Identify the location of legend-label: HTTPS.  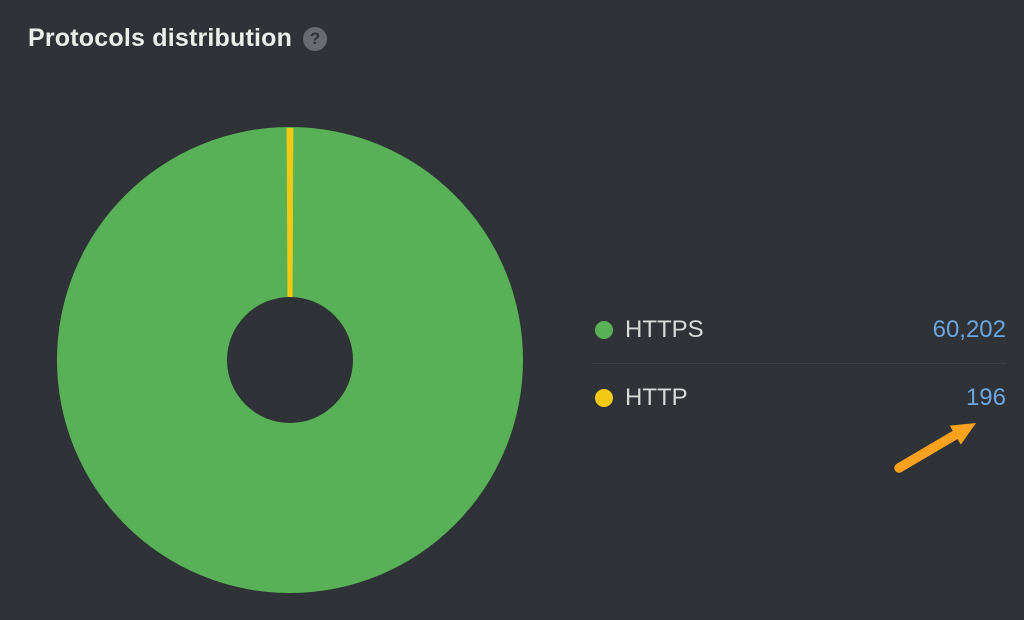
(664, 329).